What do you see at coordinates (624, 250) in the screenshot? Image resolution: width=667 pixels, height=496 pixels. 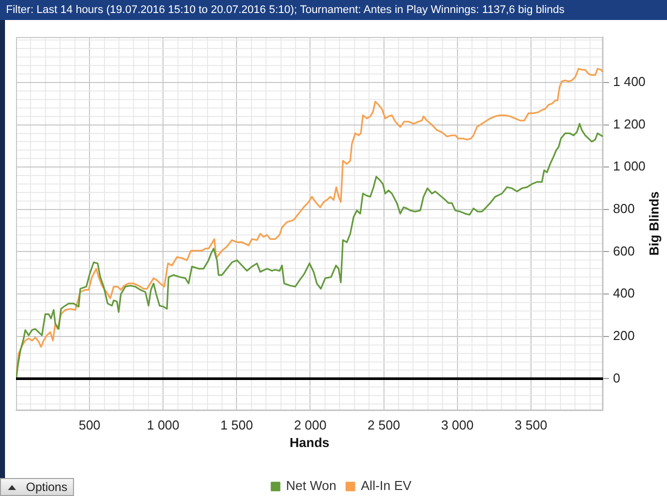 I see `y-tick-label: 600` at bounding box center [624, 250].